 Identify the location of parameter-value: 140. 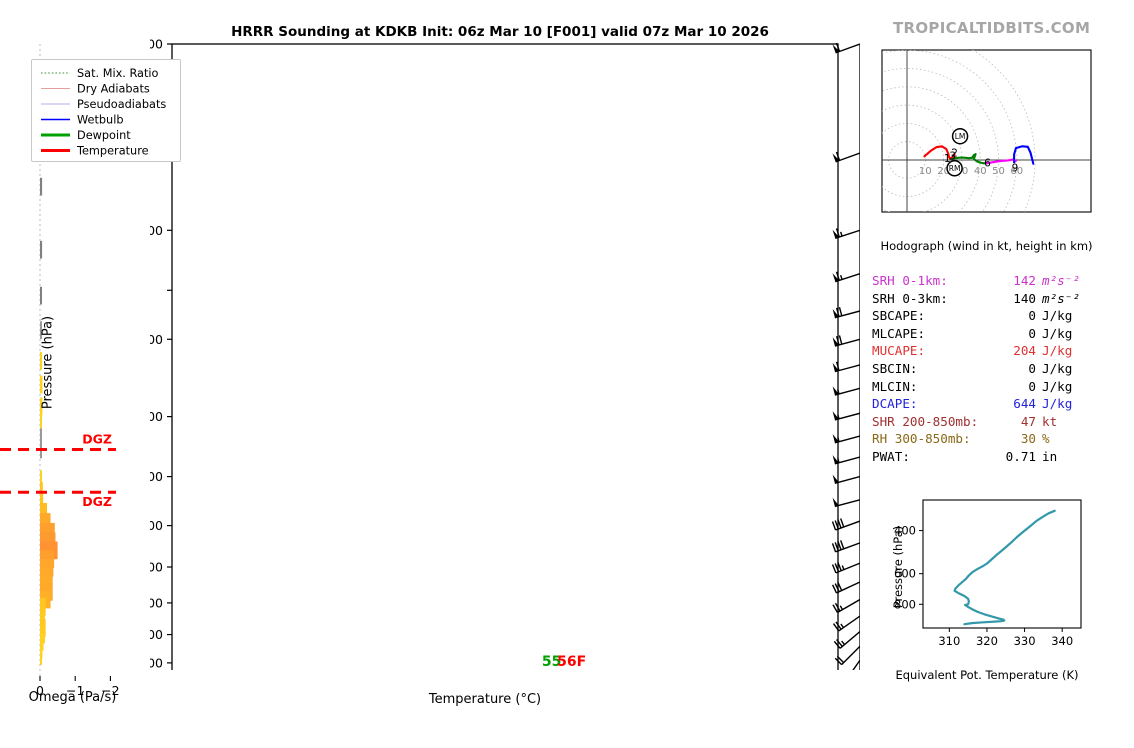
(1024, 298).